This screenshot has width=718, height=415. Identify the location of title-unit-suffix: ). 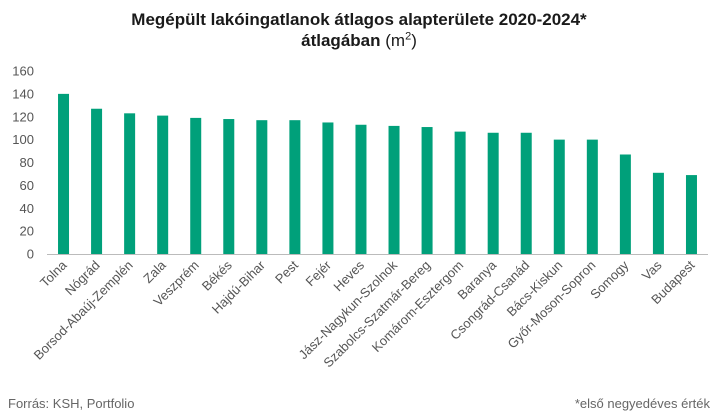
(414, 40).